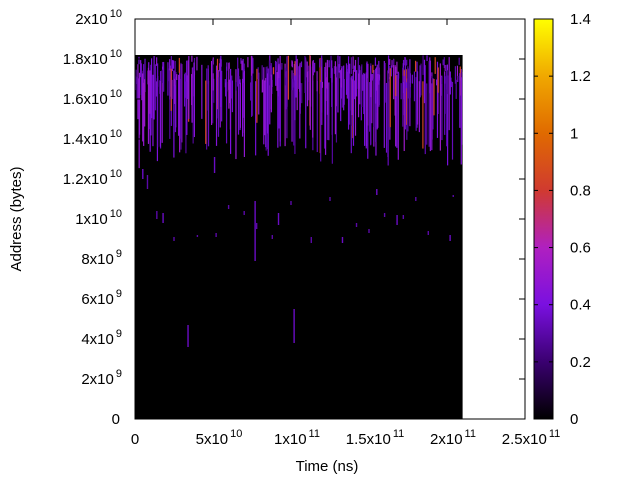 The width and height of the screenshot is (640, 480). I want to click on y-tick-label: 1.8x10 10, so click(92, 58).